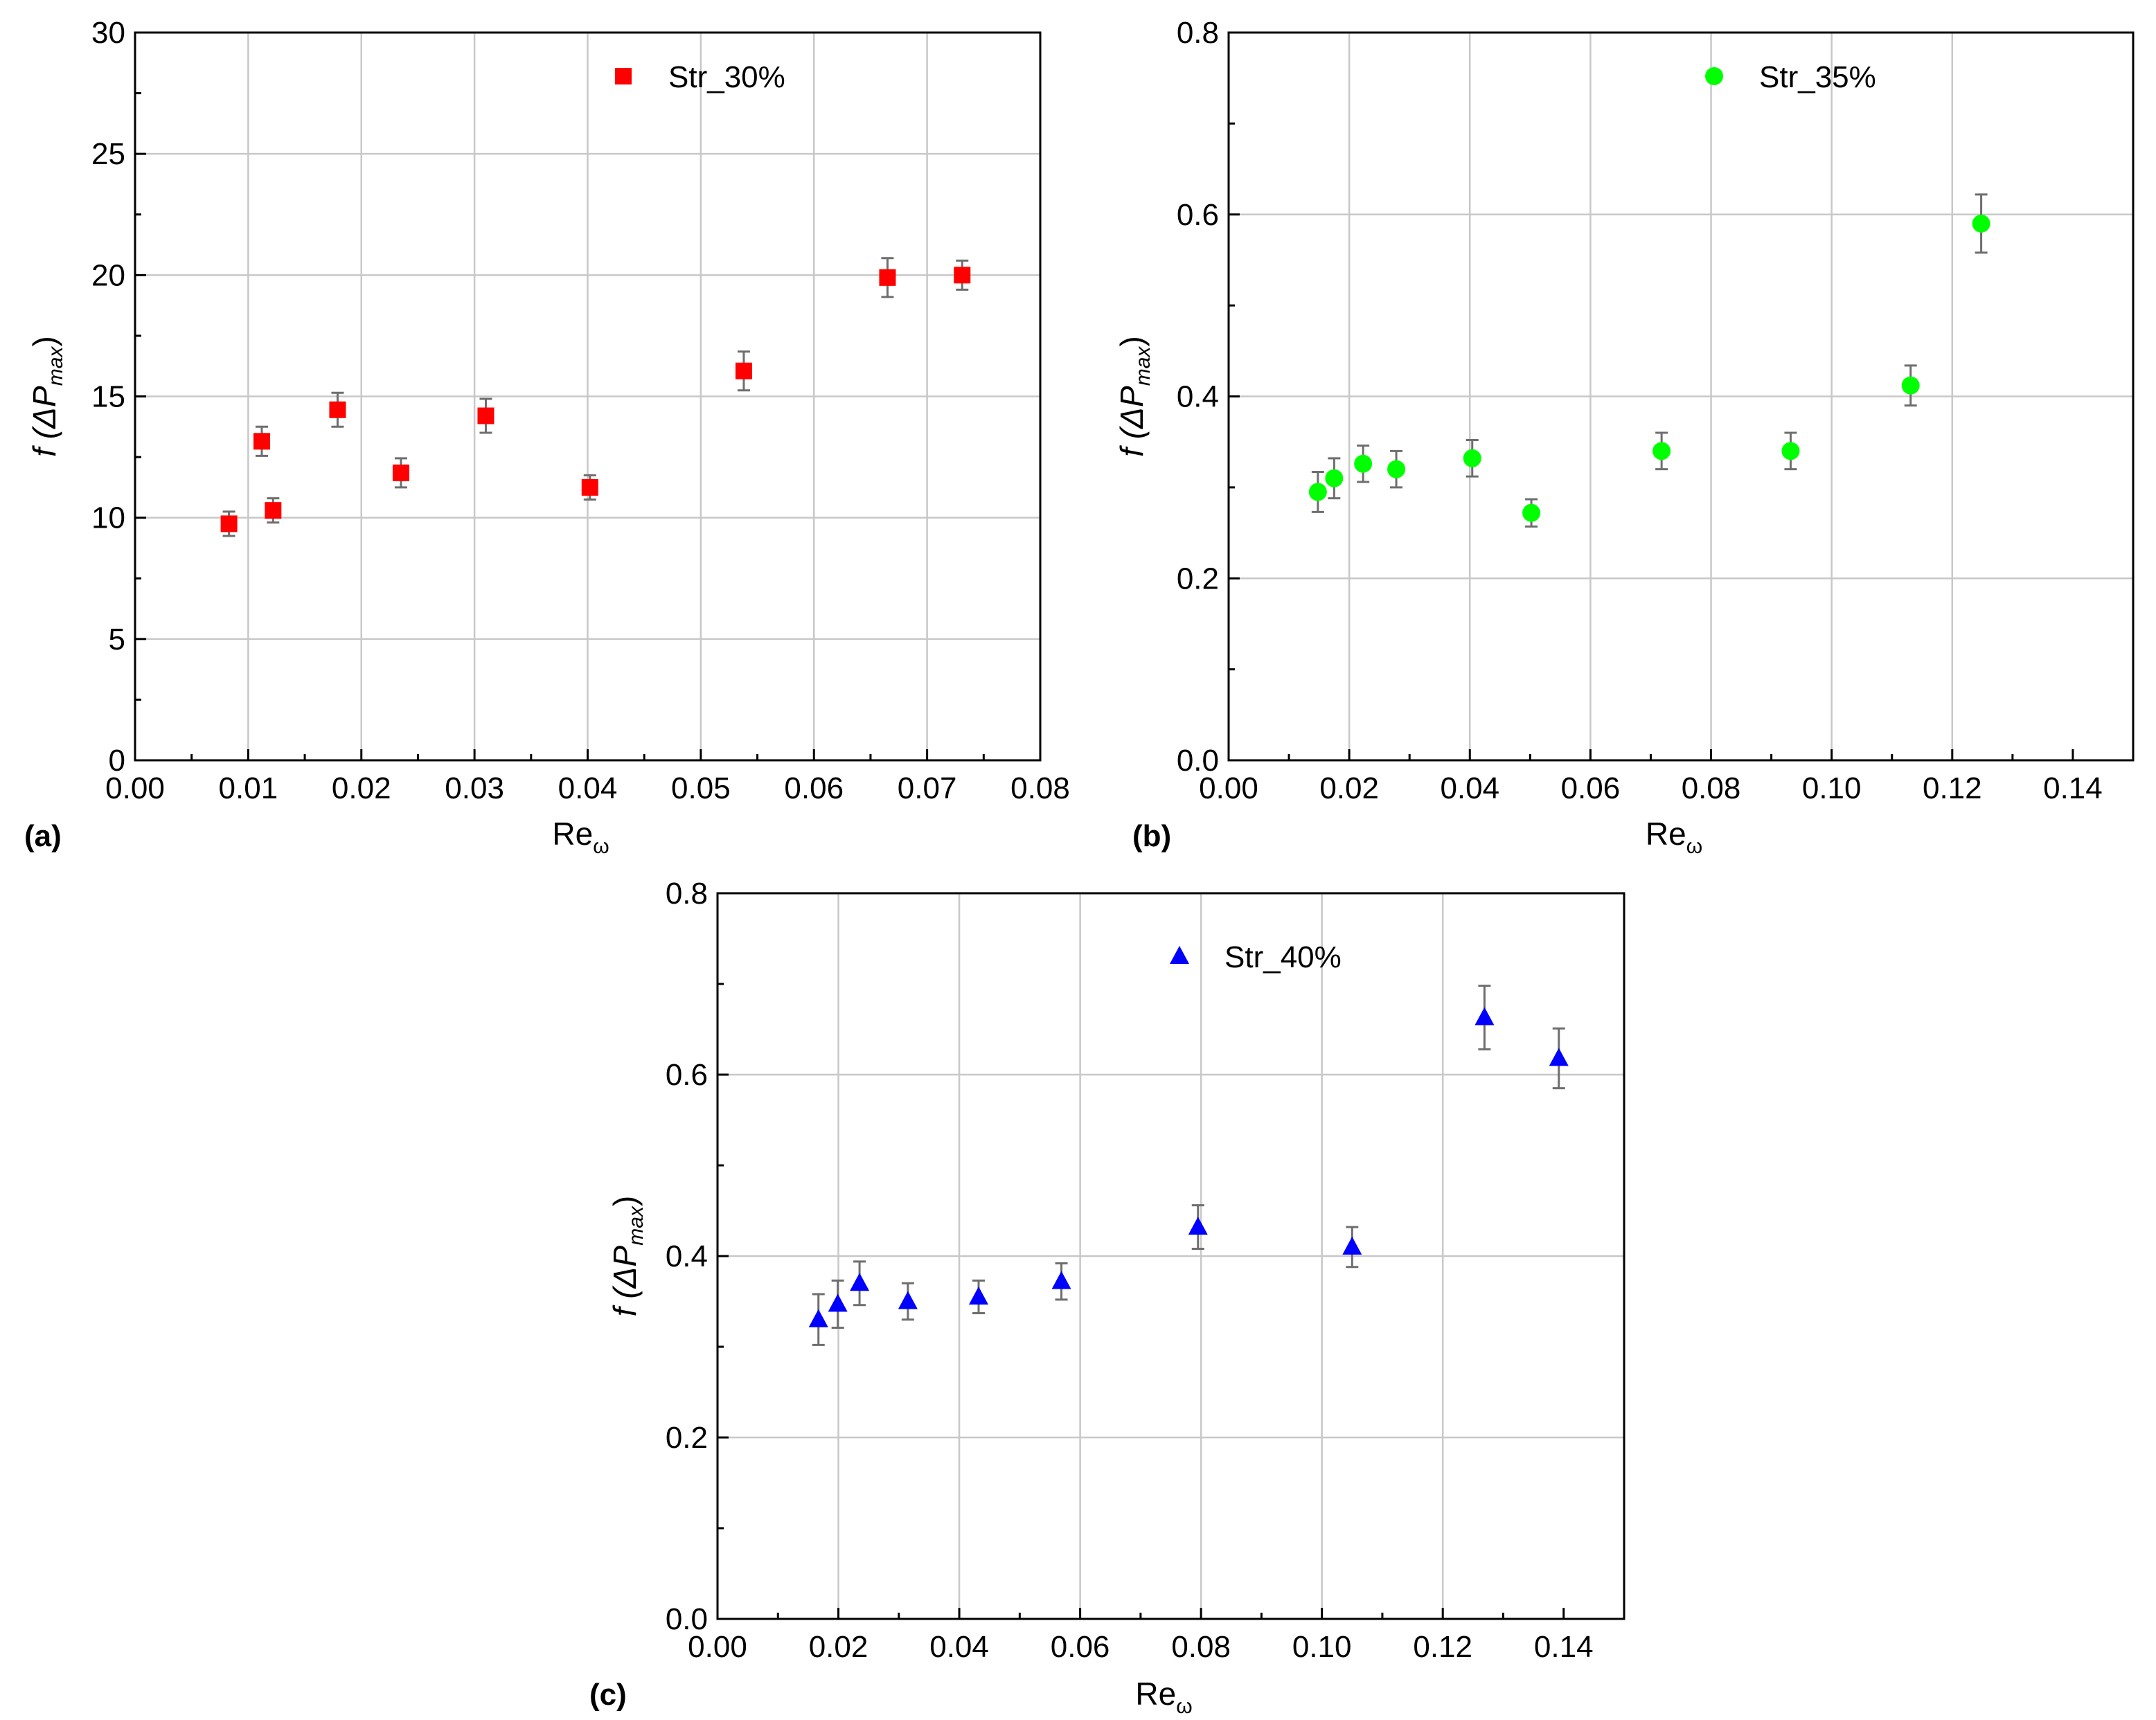  What do you see at coordinates (108, 397) in the screenshot?
I see `y-tick-label: 15` at bounding box center [108, 397].